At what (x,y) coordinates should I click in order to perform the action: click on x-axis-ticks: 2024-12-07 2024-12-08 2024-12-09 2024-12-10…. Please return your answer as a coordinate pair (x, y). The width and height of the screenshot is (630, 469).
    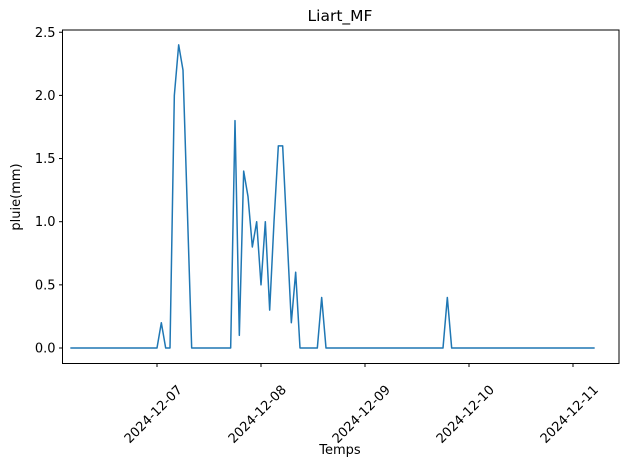
    Looking at the image, I should click on (362, 405).